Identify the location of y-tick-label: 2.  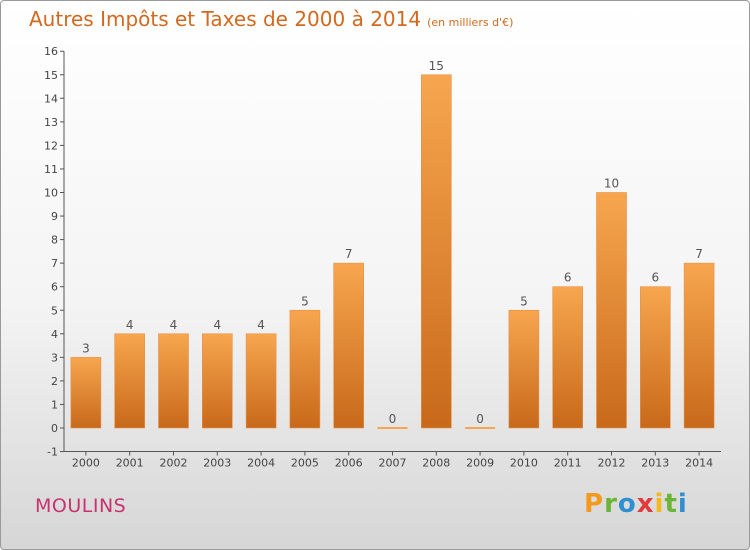
(54, 381).